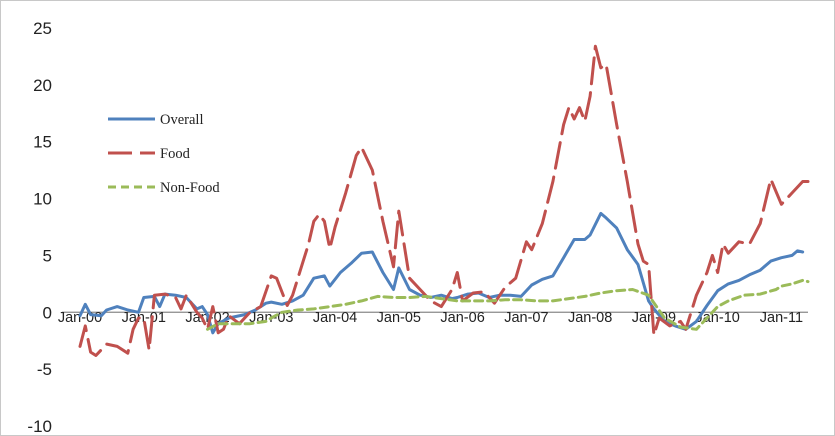 The width and height of the screenshot is (835, 436). Describe the element at coordinates (42, 28) in the screenshot. I see `y-tick-label: 25` at that location.